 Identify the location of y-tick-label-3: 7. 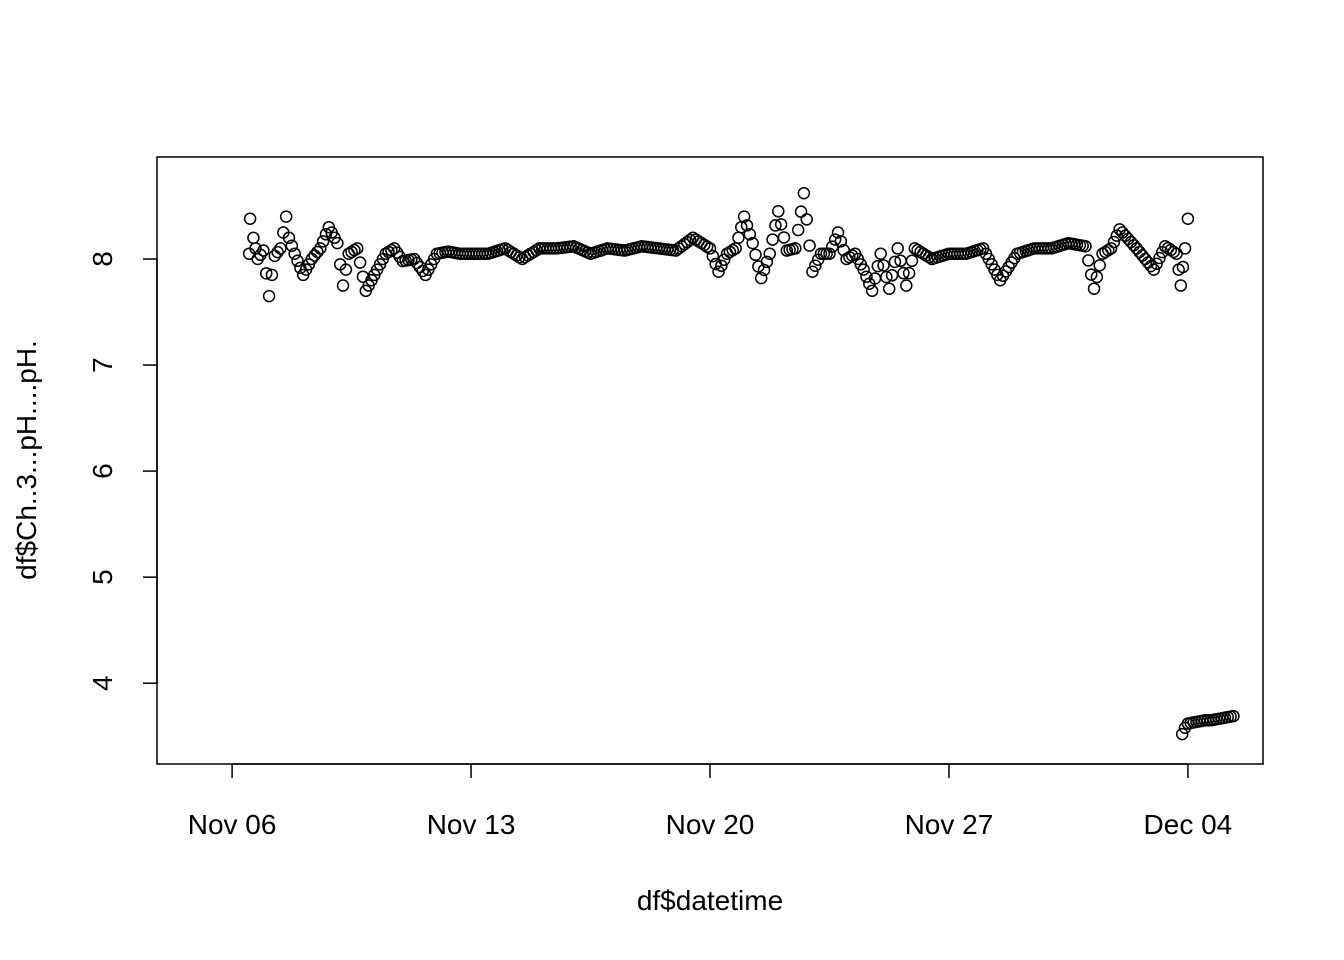
(102, 365).